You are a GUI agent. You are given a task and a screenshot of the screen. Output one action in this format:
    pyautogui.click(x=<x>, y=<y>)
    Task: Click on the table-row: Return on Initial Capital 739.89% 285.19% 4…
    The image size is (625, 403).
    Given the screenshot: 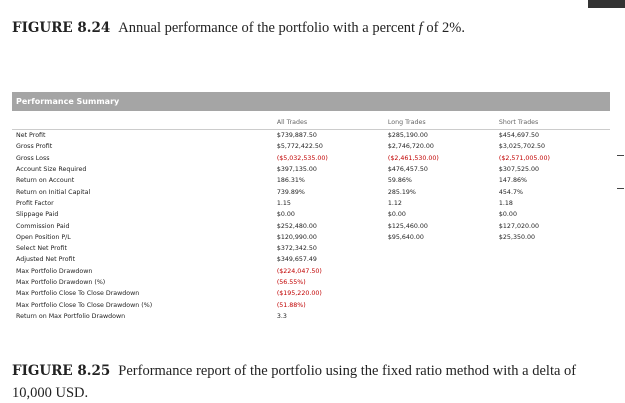 What is the action you would take?
    pyautogui.click(x=311, y=191)
    